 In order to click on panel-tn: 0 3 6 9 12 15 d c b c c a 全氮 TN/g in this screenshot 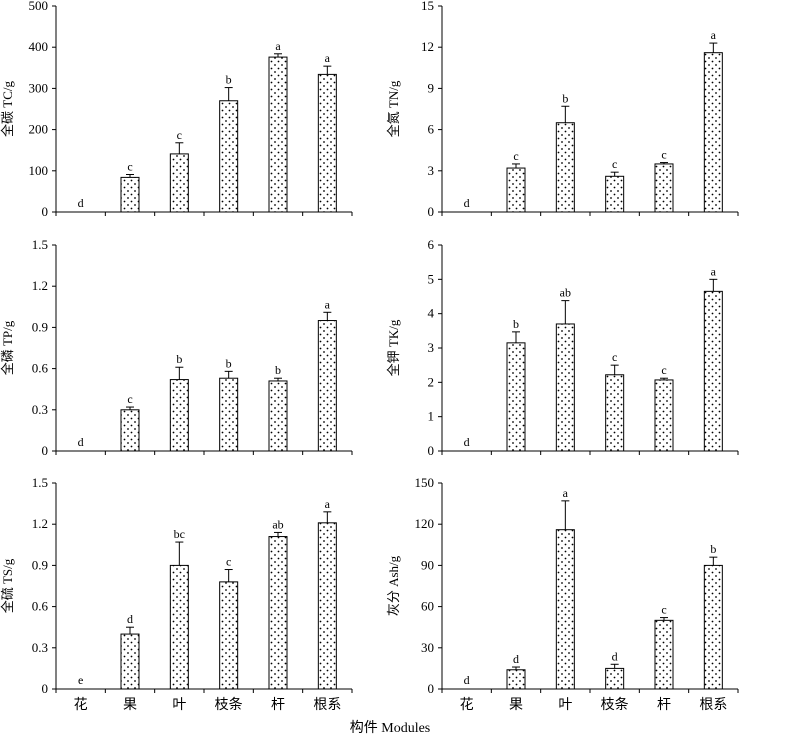, I will do `click(562, 109)`.